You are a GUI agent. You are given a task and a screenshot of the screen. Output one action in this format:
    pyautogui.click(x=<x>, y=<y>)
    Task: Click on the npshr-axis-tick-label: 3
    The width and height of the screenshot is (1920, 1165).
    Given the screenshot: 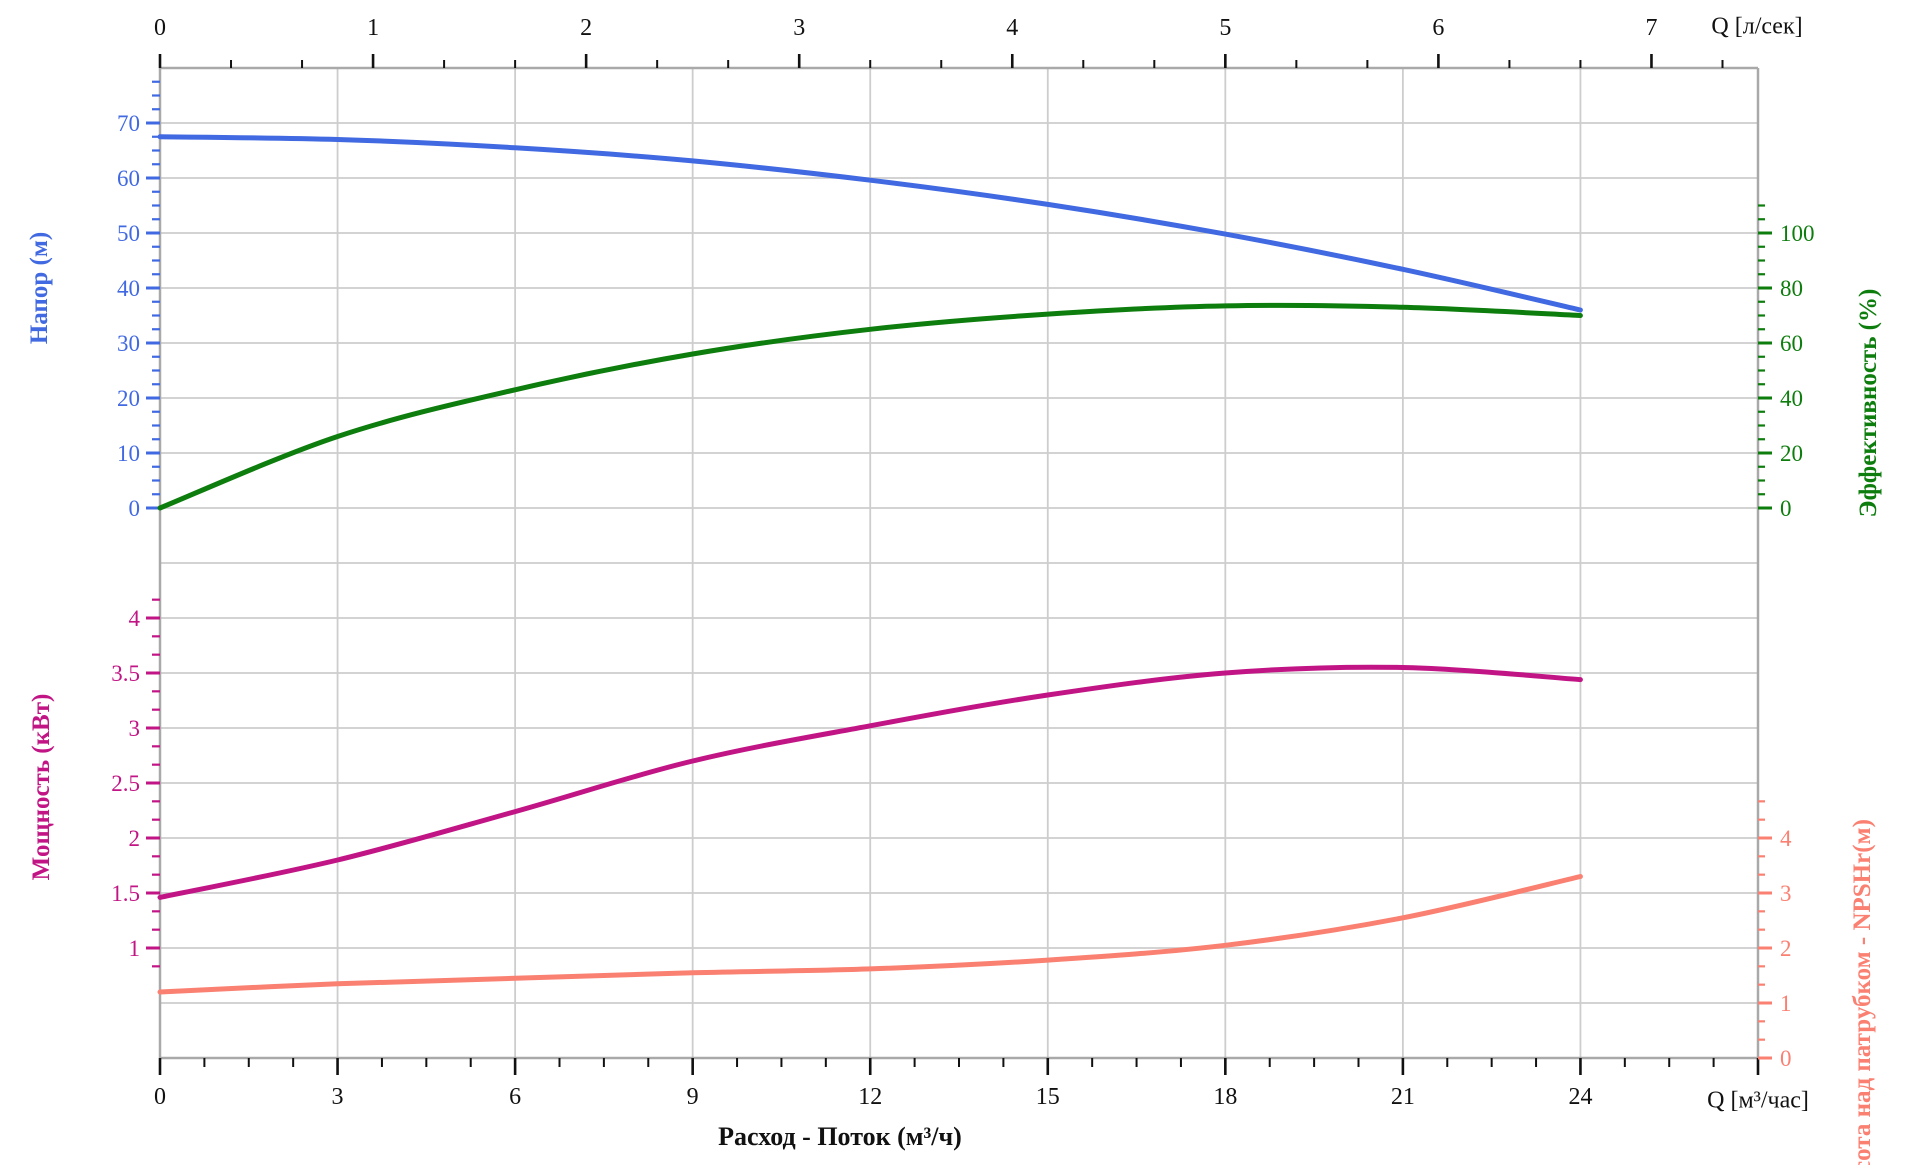 What is the action you would take?
    pyautogui.click(x=1786, y=893)
    